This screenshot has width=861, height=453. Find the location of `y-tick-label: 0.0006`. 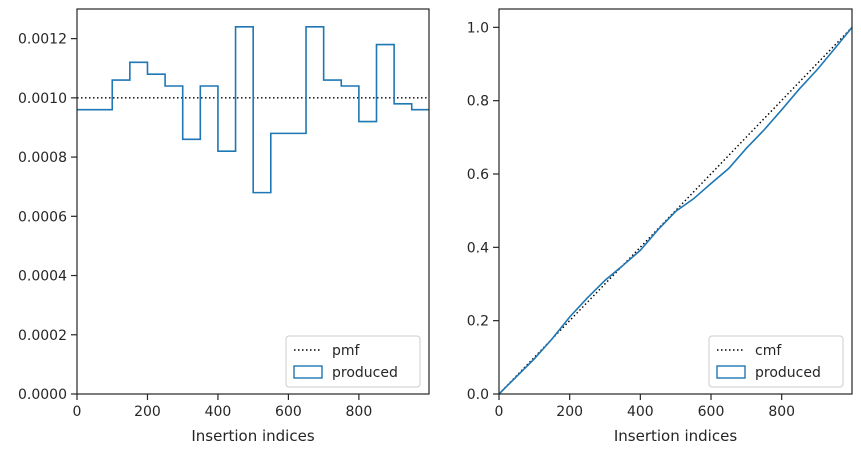

y-tick-label: 0.0006 is located at coordinates (42, 217).